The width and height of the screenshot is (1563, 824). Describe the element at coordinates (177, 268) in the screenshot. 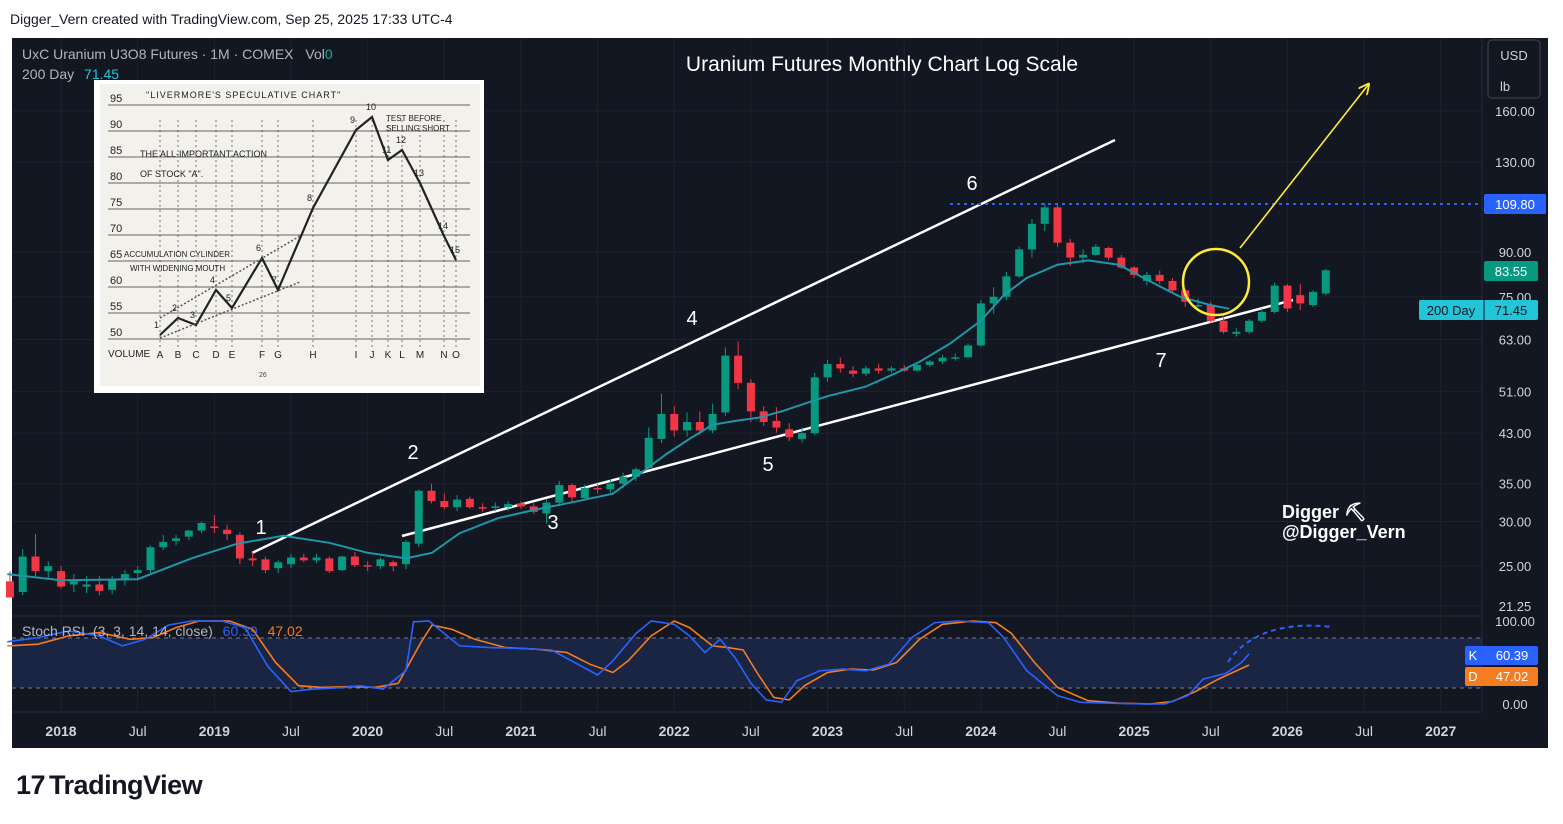

I see `inset-accum2: WITH WIDENING MOUTH` at that location.